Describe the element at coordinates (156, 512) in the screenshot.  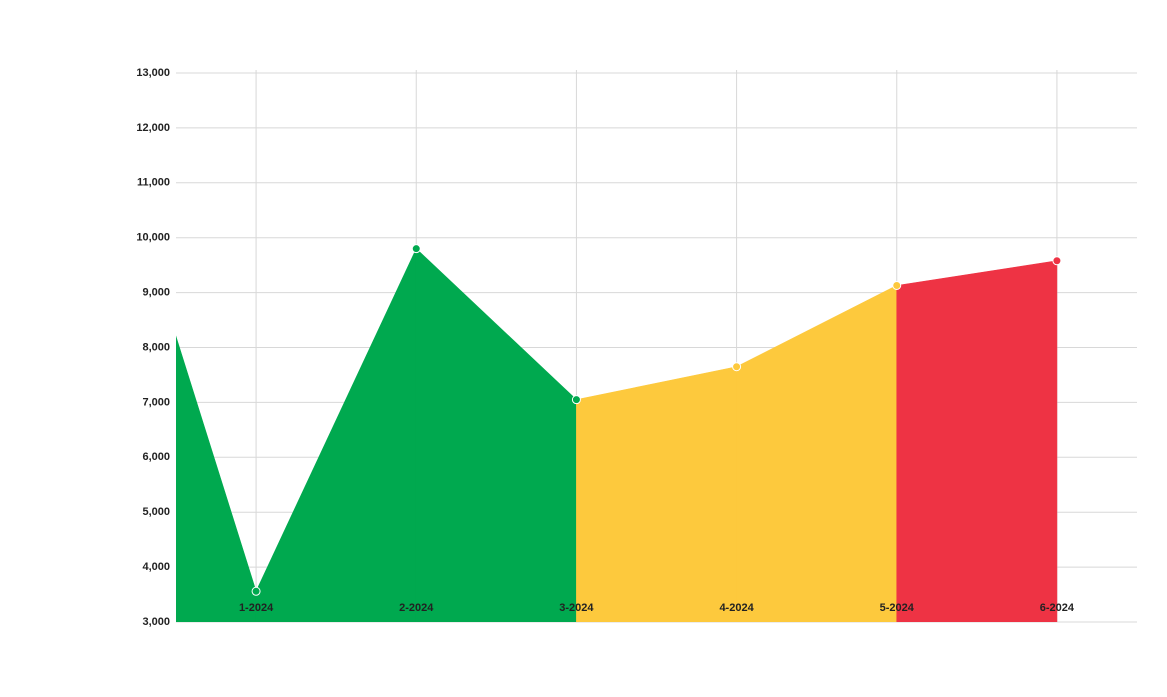
I see `y-tick-label: 5,000` at that location.